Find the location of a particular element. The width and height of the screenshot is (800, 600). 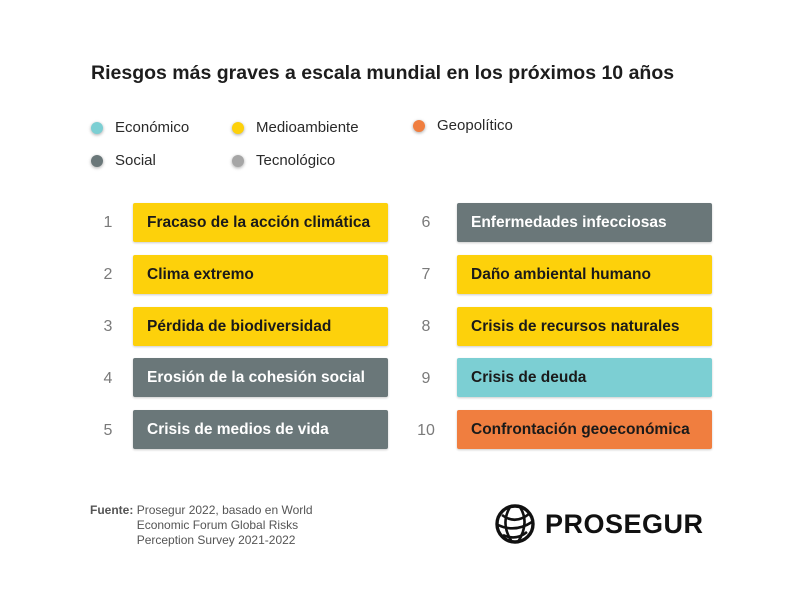

risk-item-7: Daño ambiental humano is located at coordinates (584, 274).